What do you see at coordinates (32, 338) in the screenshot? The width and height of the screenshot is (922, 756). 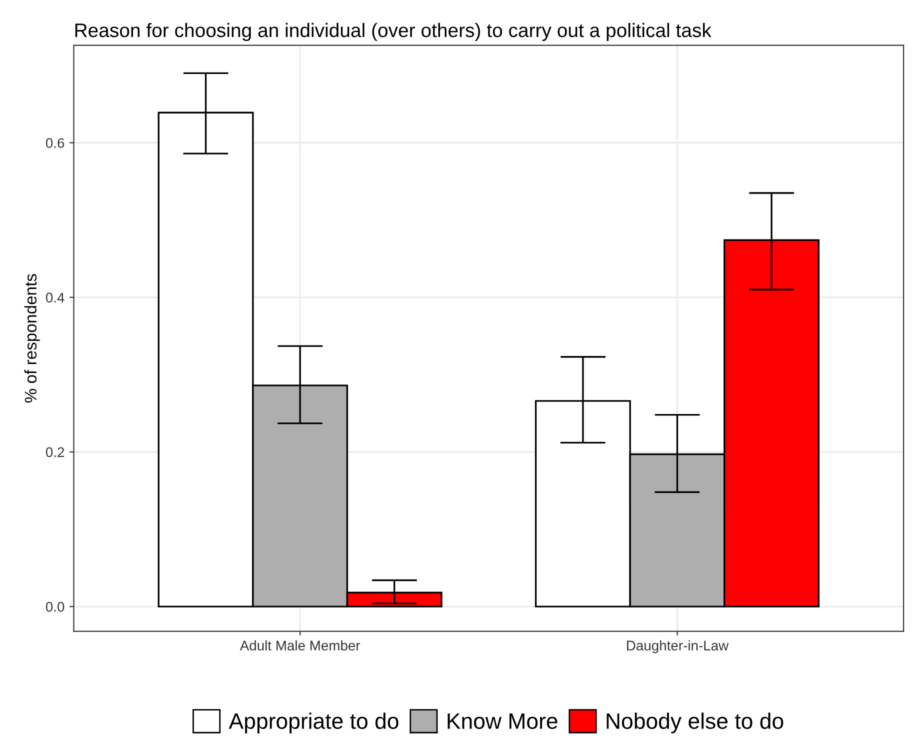 I see `y-axis-title: % of respondents` at bounding box center [32, 338].